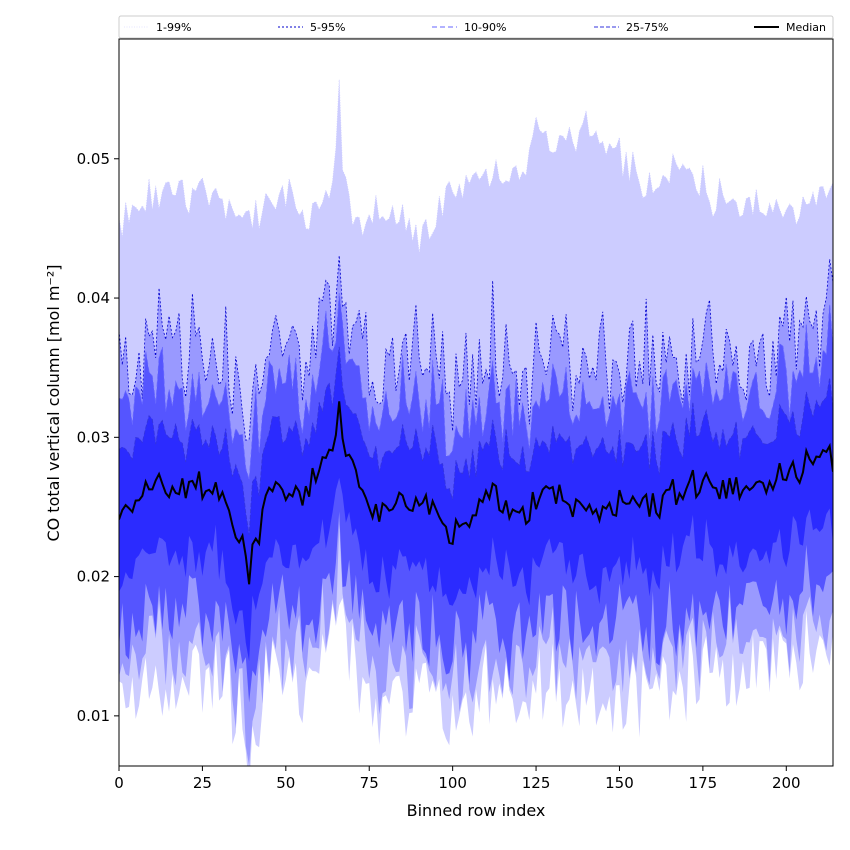  Describe the element at coordinates (786, 783) in the screenshot. I see `x-tick-label-200: 200` at that location.